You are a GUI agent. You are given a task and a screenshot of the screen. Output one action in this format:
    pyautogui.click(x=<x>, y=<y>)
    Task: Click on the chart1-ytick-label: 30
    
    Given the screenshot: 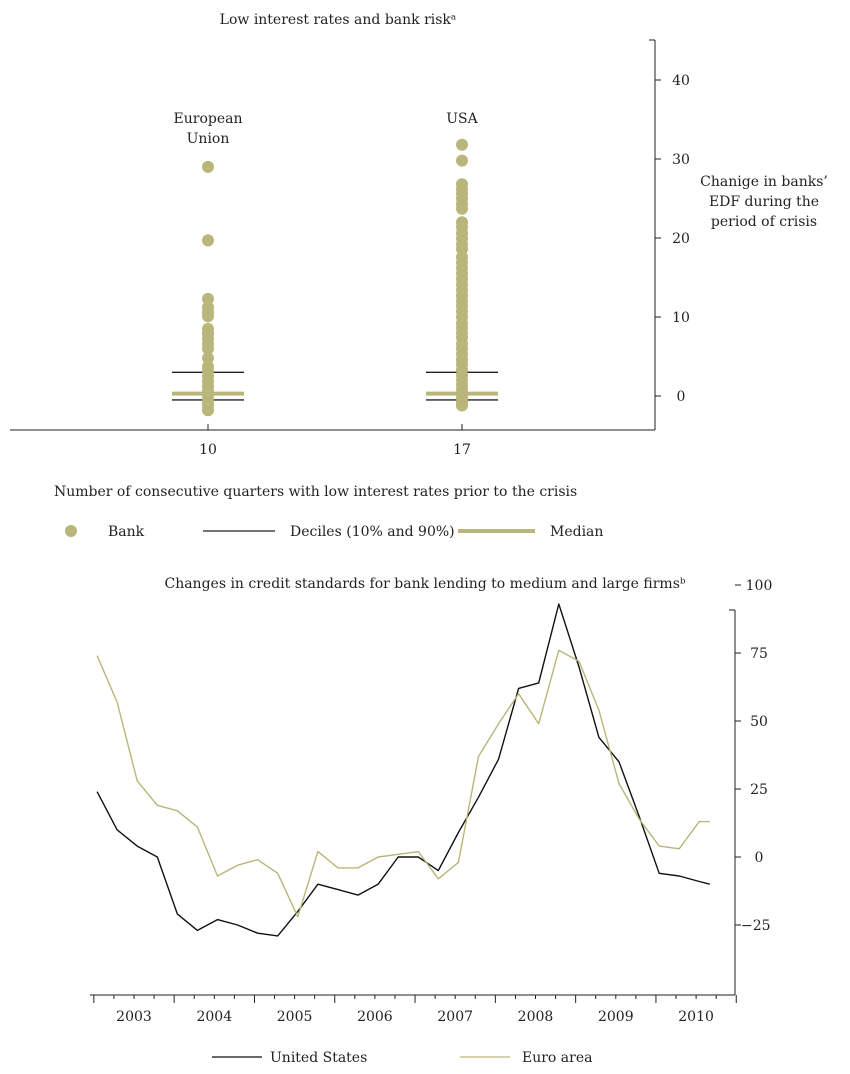 What is the action you would take?
    pyautogui.click(x=681, y=160)
    